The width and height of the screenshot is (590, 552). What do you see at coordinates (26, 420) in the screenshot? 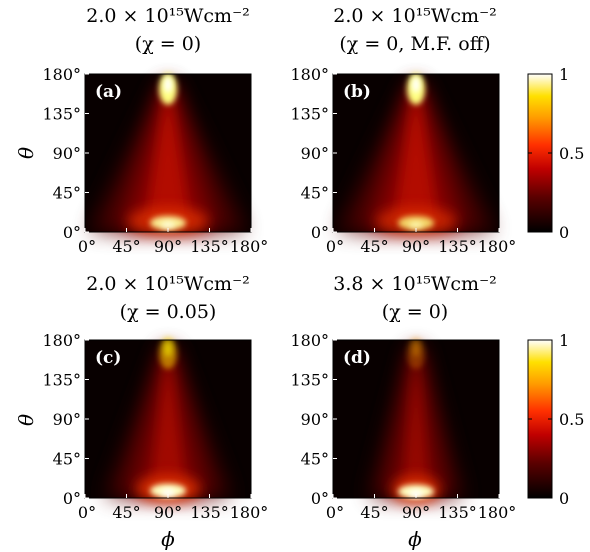
I see `panel-c-y-label: θ` at bounding box center [26, 420].